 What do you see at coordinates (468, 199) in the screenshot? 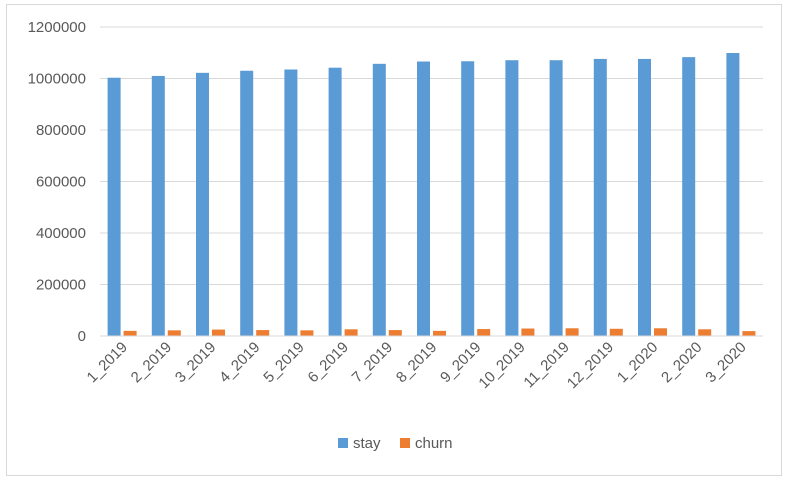
I see `bar-stay-9_2019` at bounding box center [468, 199].